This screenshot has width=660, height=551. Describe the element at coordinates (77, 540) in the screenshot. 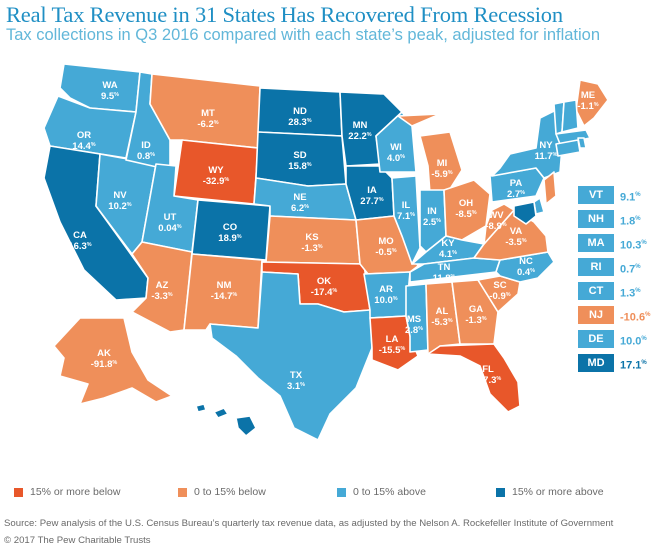

I see `copyright-note: © 2017 The Pew Charitable Trusts` at that location.